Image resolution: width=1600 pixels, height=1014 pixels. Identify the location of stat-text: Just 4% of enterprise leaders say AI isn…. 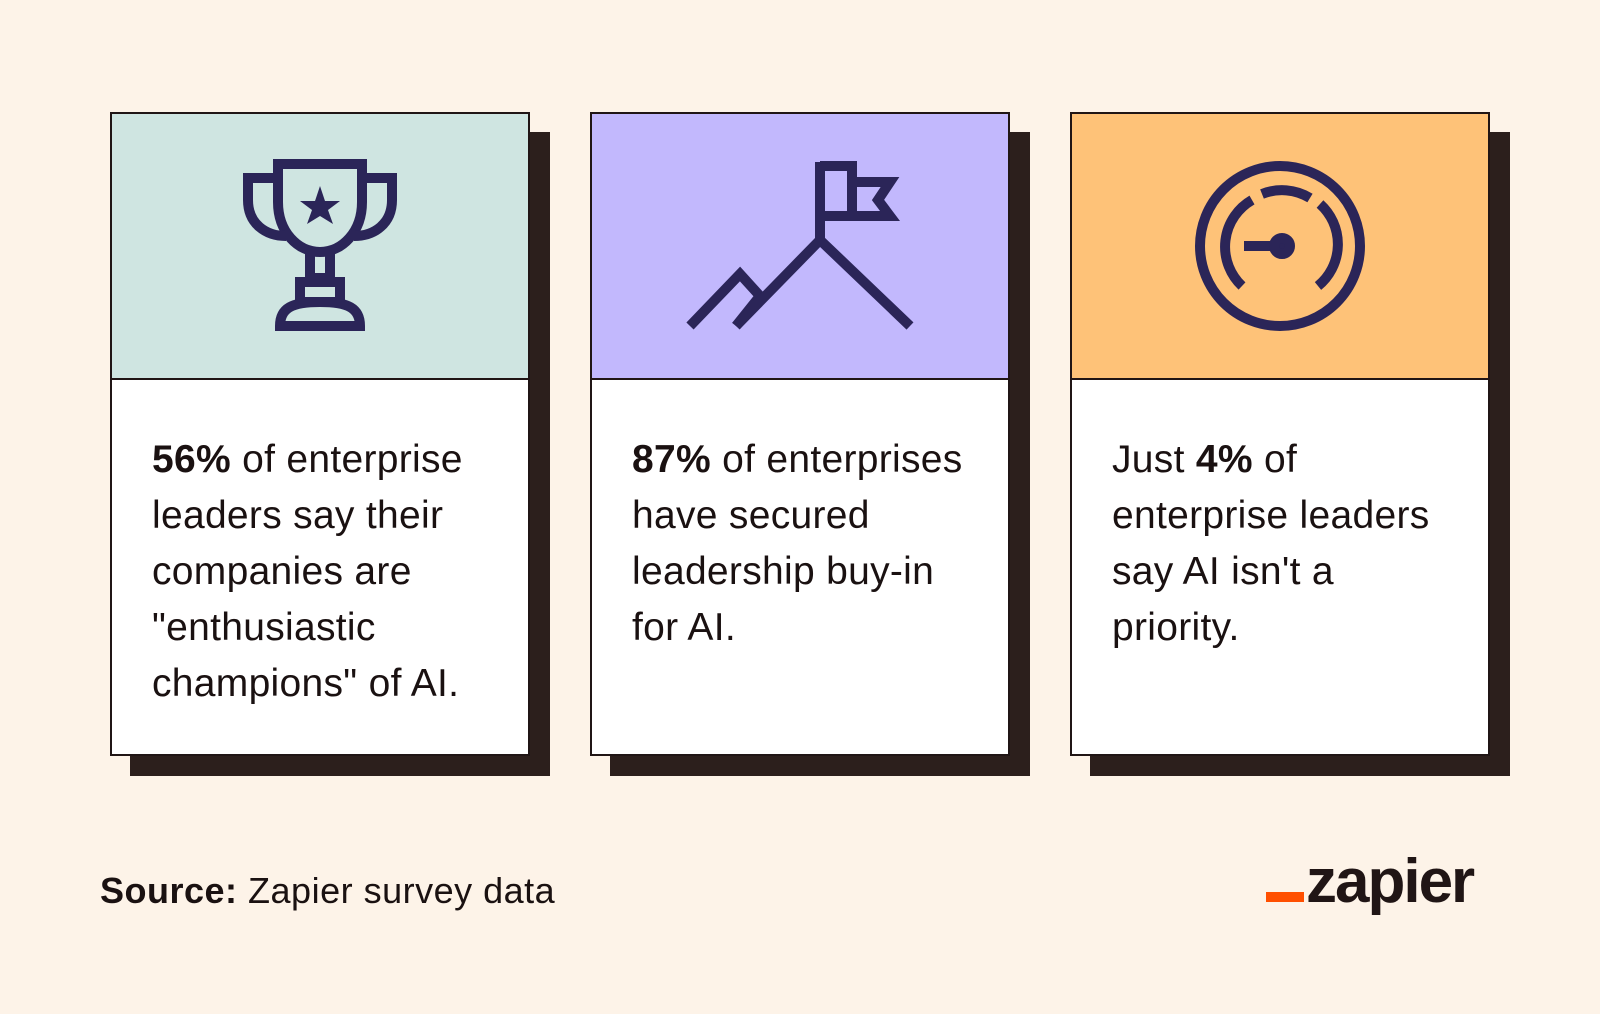
(1280, 518).